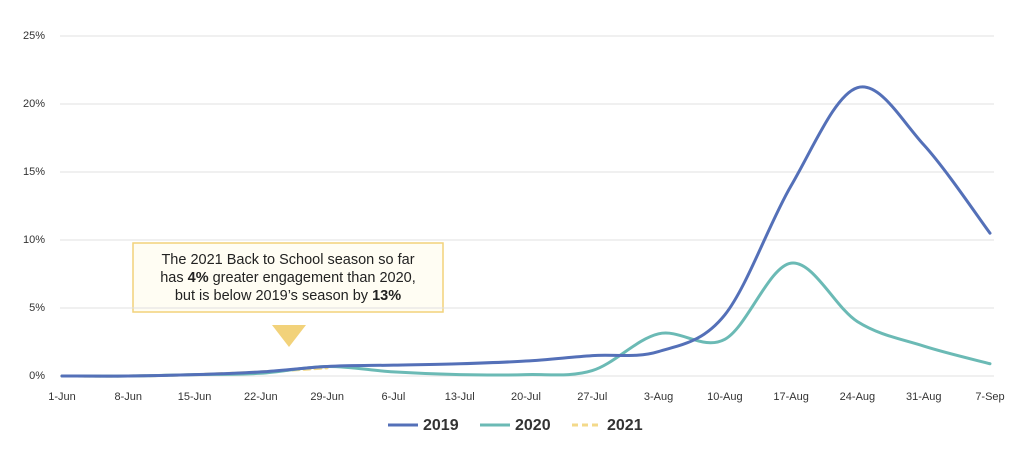  I want to click on y-tick-label: 25%, so click(34, 36).